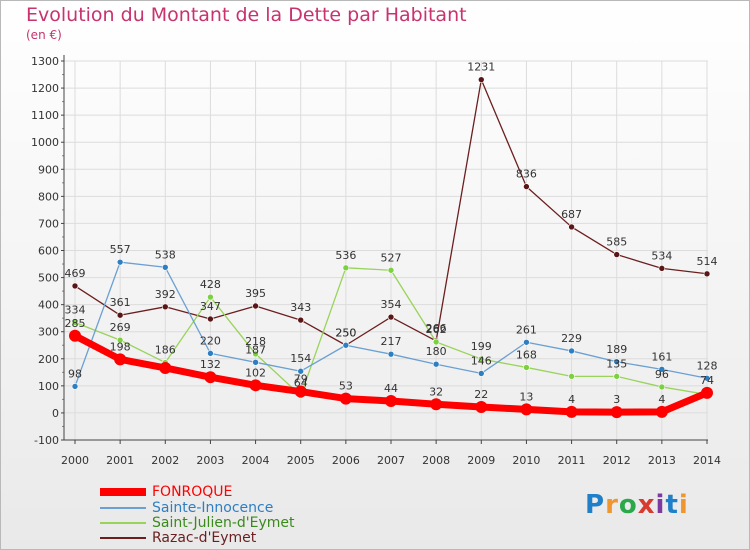 This screenshot has width=750, height=550. I want to click on data-label: 32, so click(436, 391).